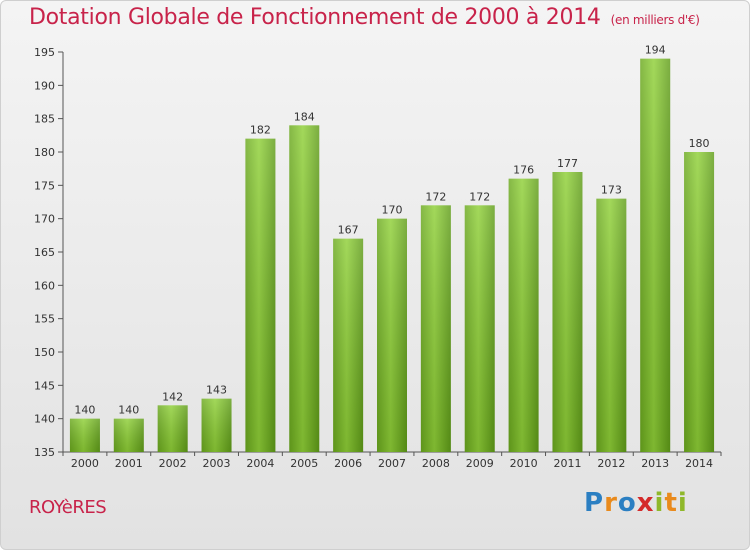 The image size is (750, 550). Describe the element at coordinates (699, 463) in the screenshot. I see `x-tick-label: 2014` at that location.